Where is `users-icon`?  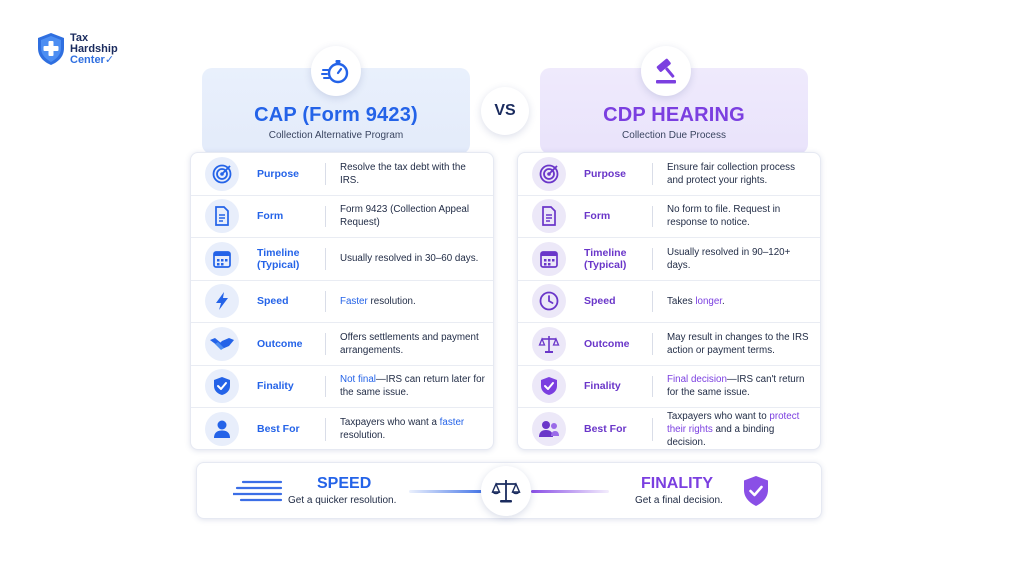
users-icon is located at coordinates (549, 429).